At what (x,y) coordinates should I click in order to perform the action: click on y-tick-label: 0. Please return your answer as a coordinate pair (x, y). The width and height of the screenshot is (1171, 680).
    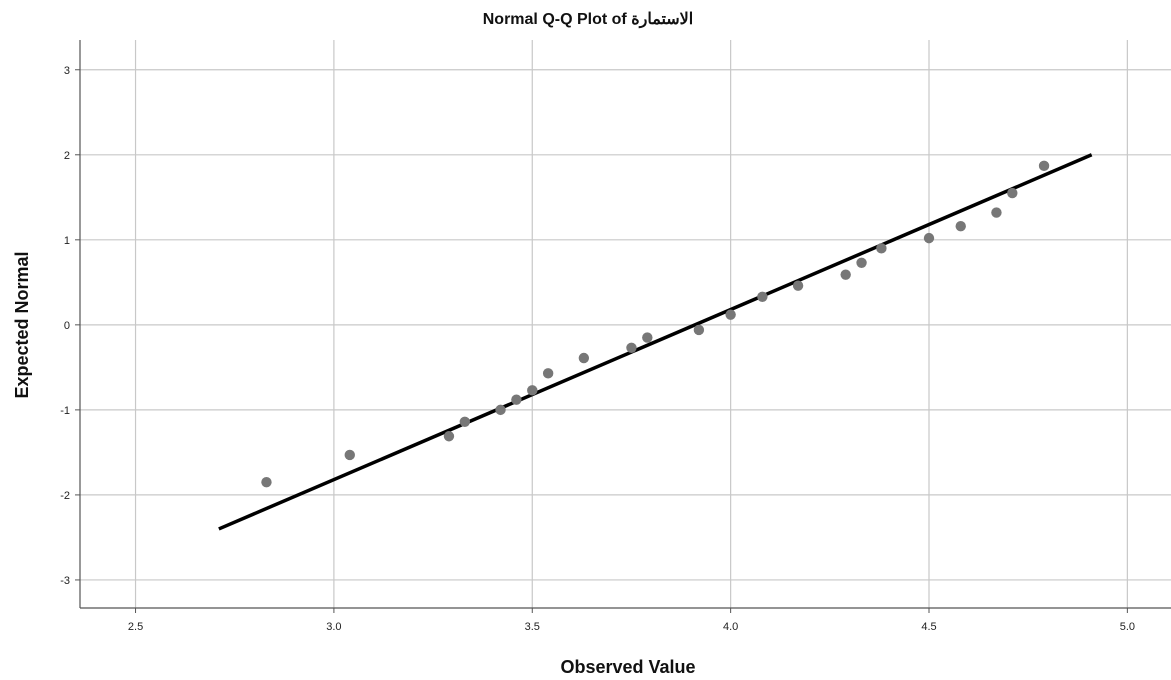
    Looking at the image, I should click on (67, 326).